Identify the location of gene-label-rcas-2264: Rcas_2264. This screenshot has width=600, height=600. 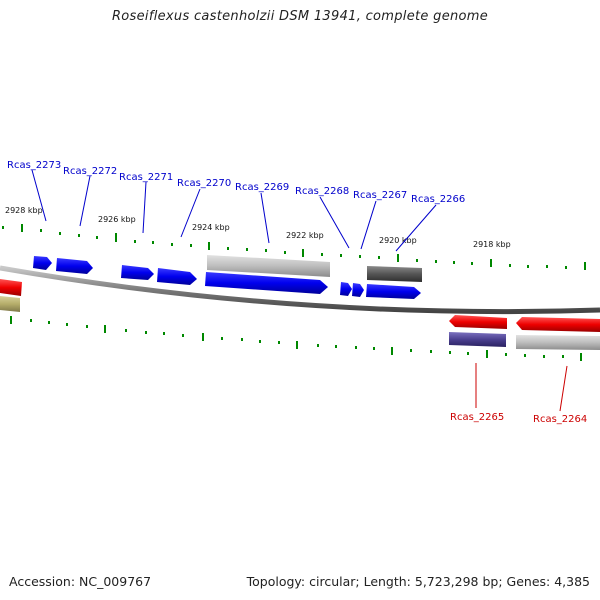
(560, 419).